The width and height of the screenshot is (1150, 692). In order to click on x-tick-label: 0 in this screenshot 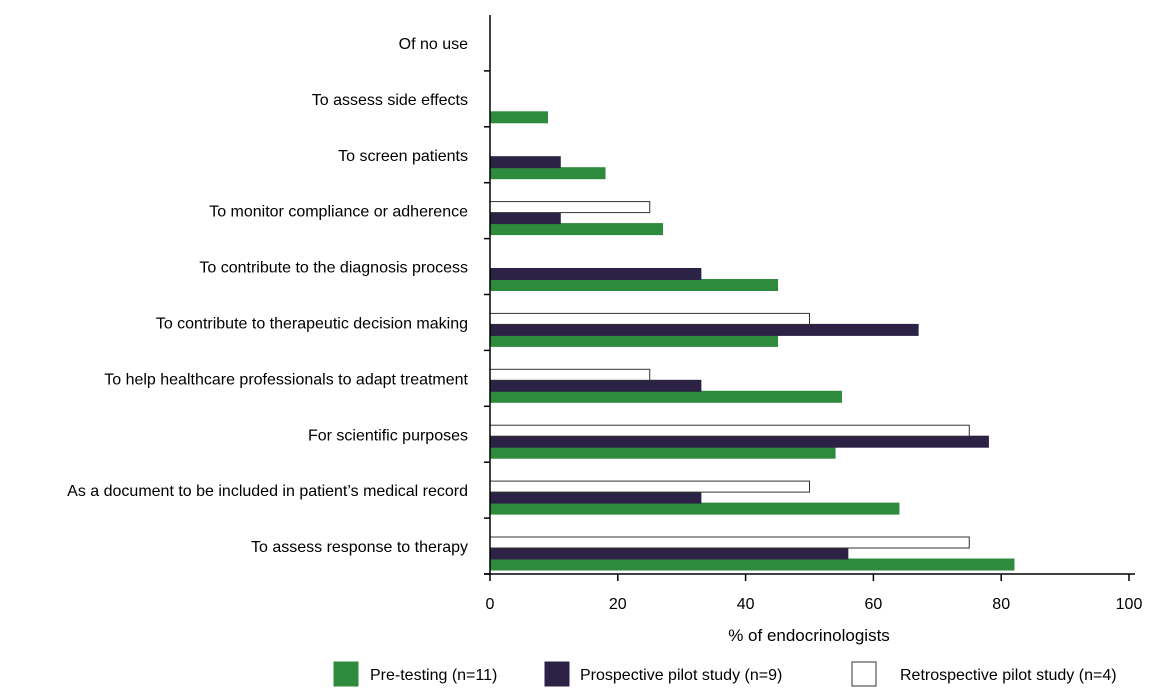, I will do `click(490, 604)`.